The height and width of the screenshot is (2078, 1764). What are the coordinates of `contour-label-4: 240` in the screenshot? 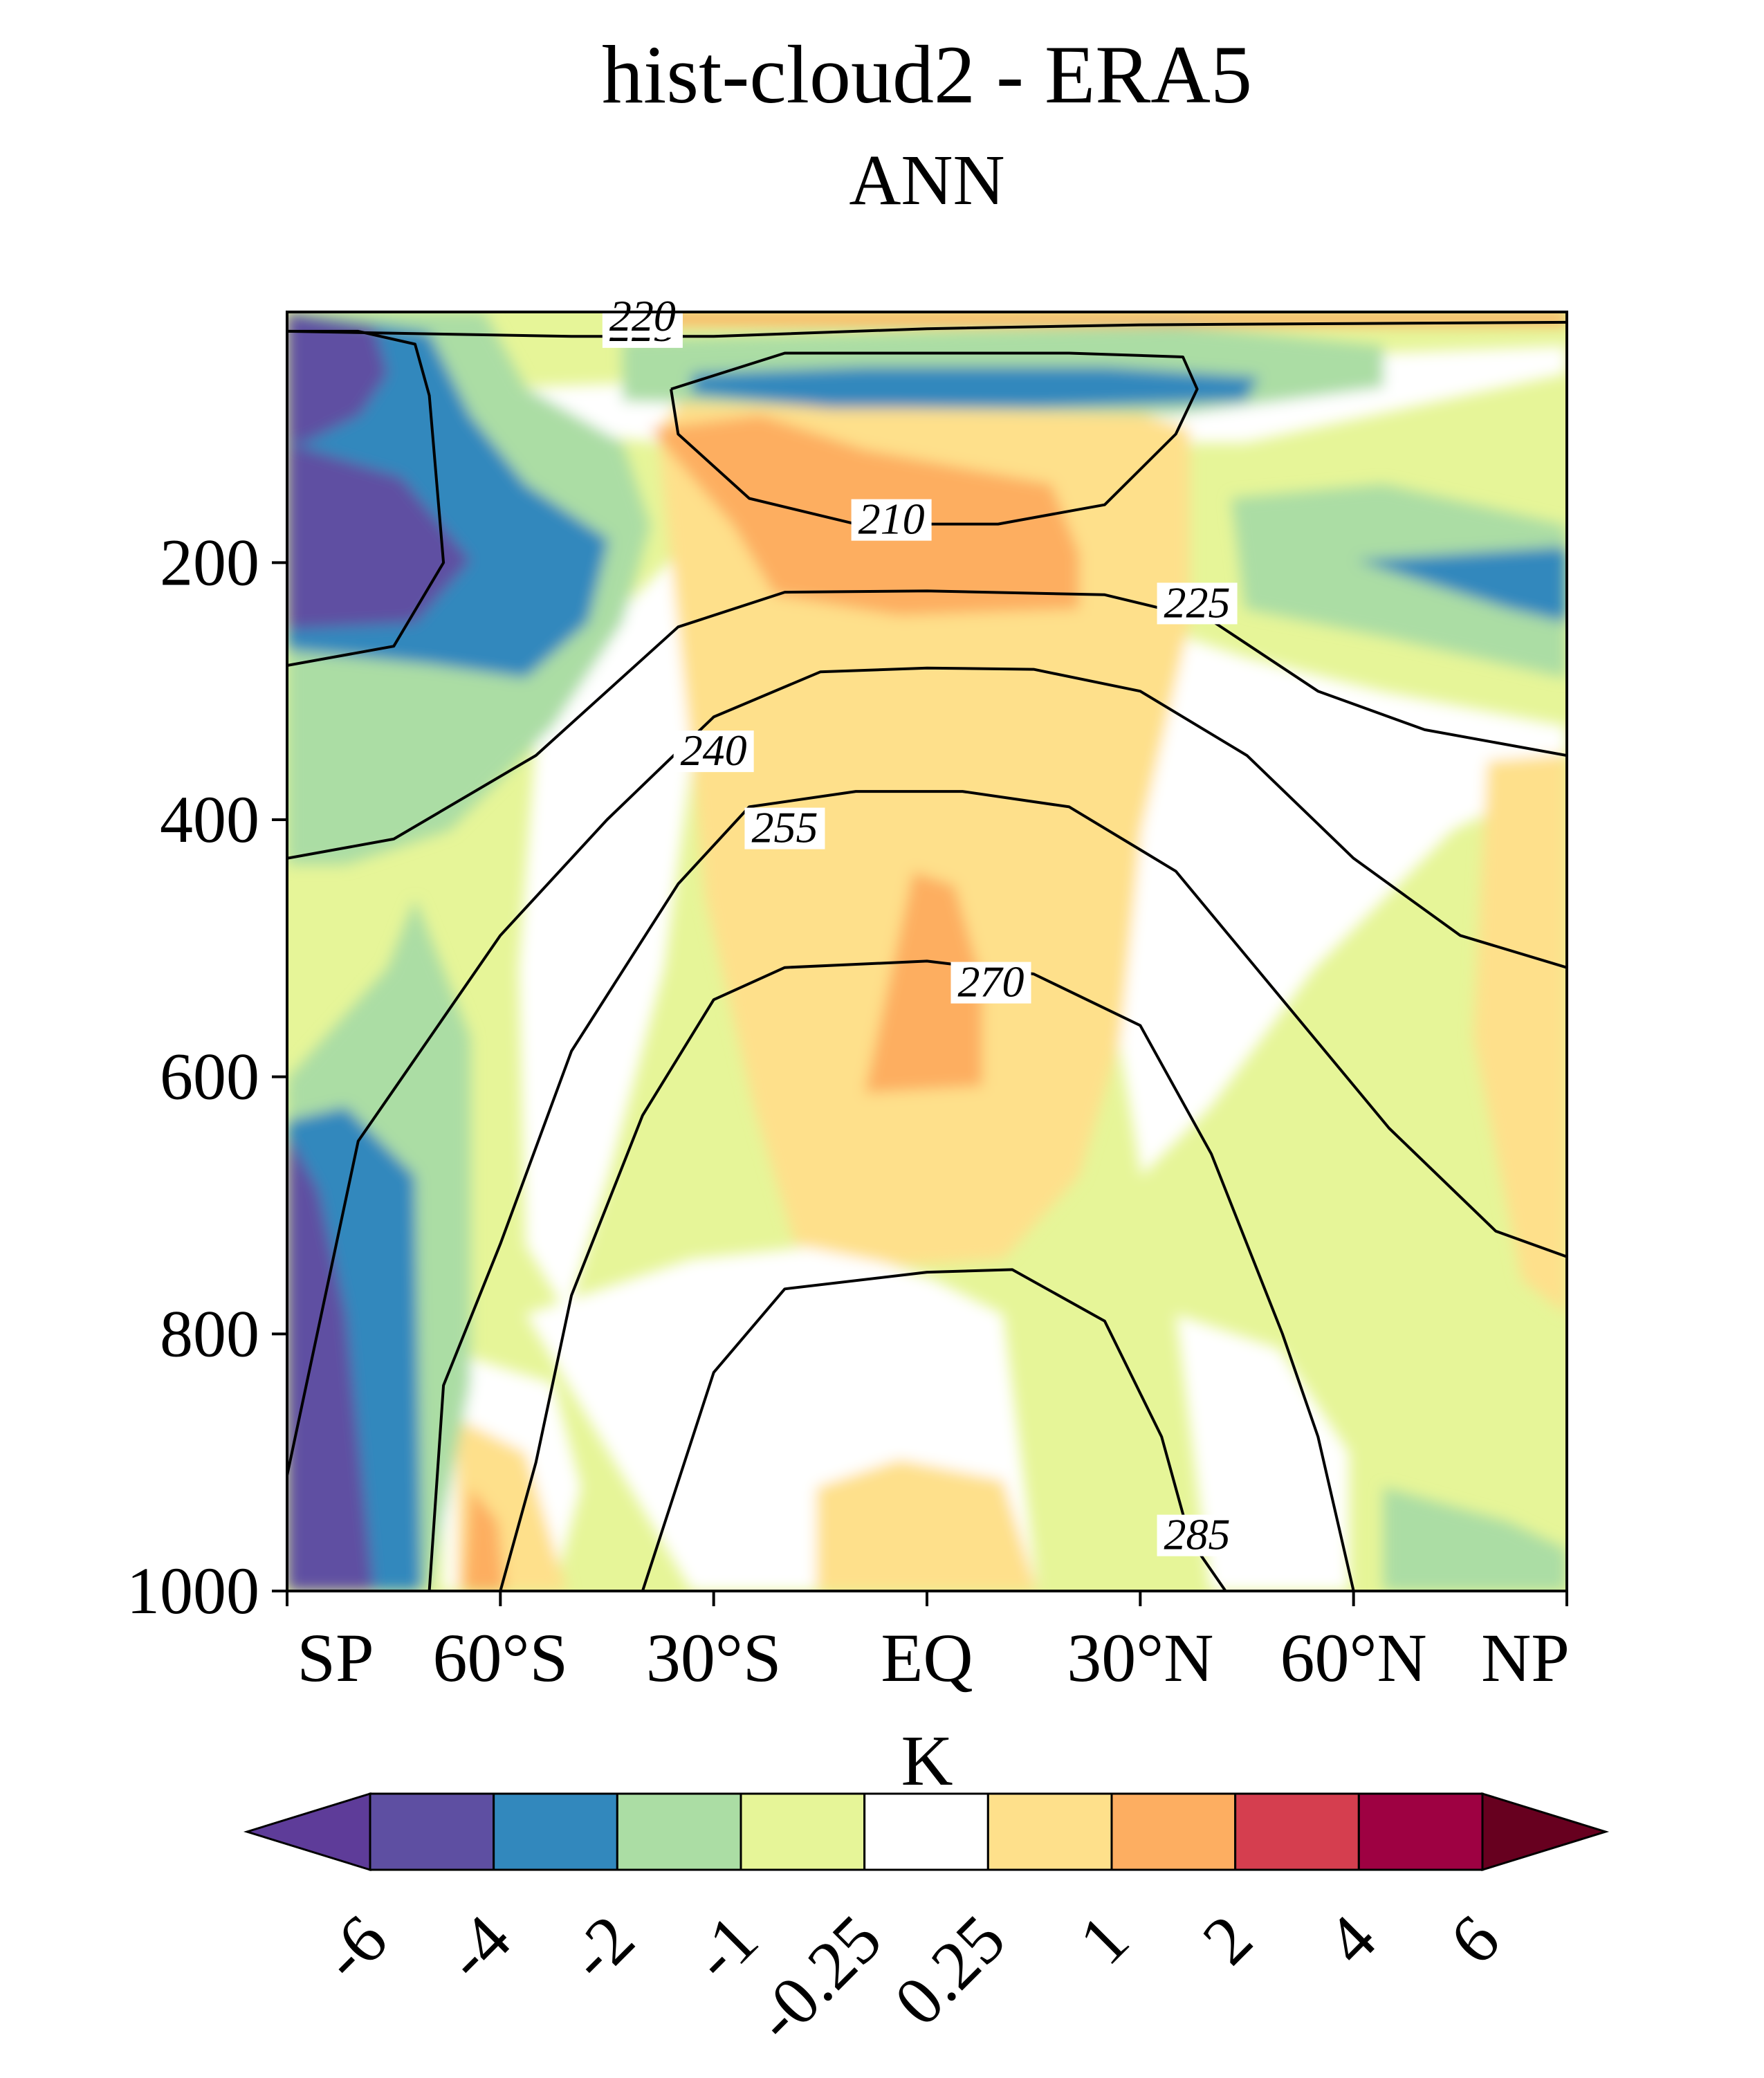 It's located at (714, 750).